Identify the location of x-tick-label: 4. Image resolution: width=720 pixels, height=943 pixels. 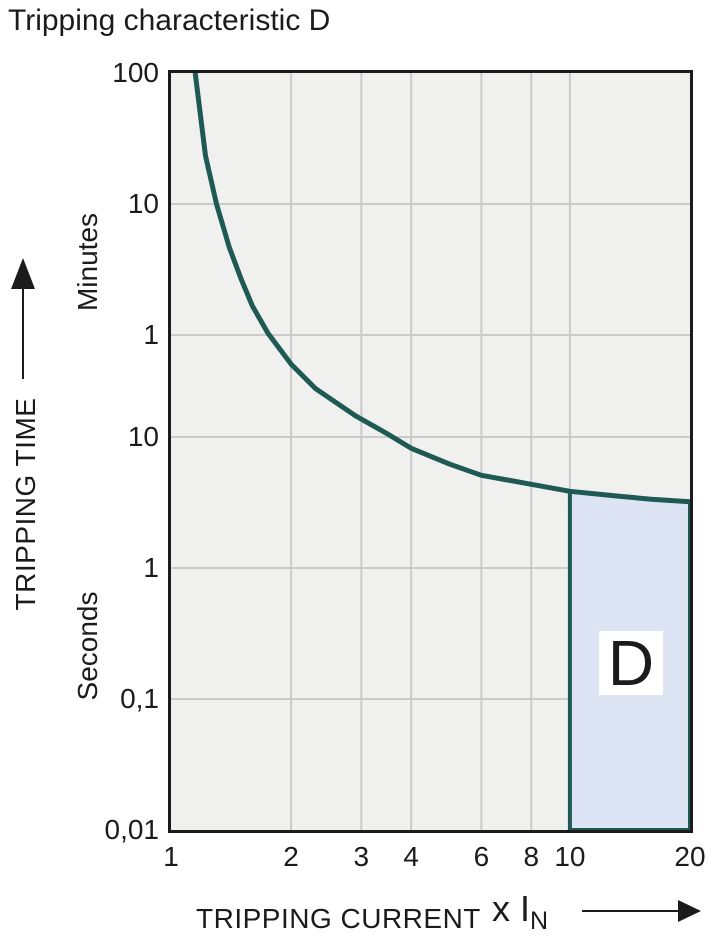
(411, 856).